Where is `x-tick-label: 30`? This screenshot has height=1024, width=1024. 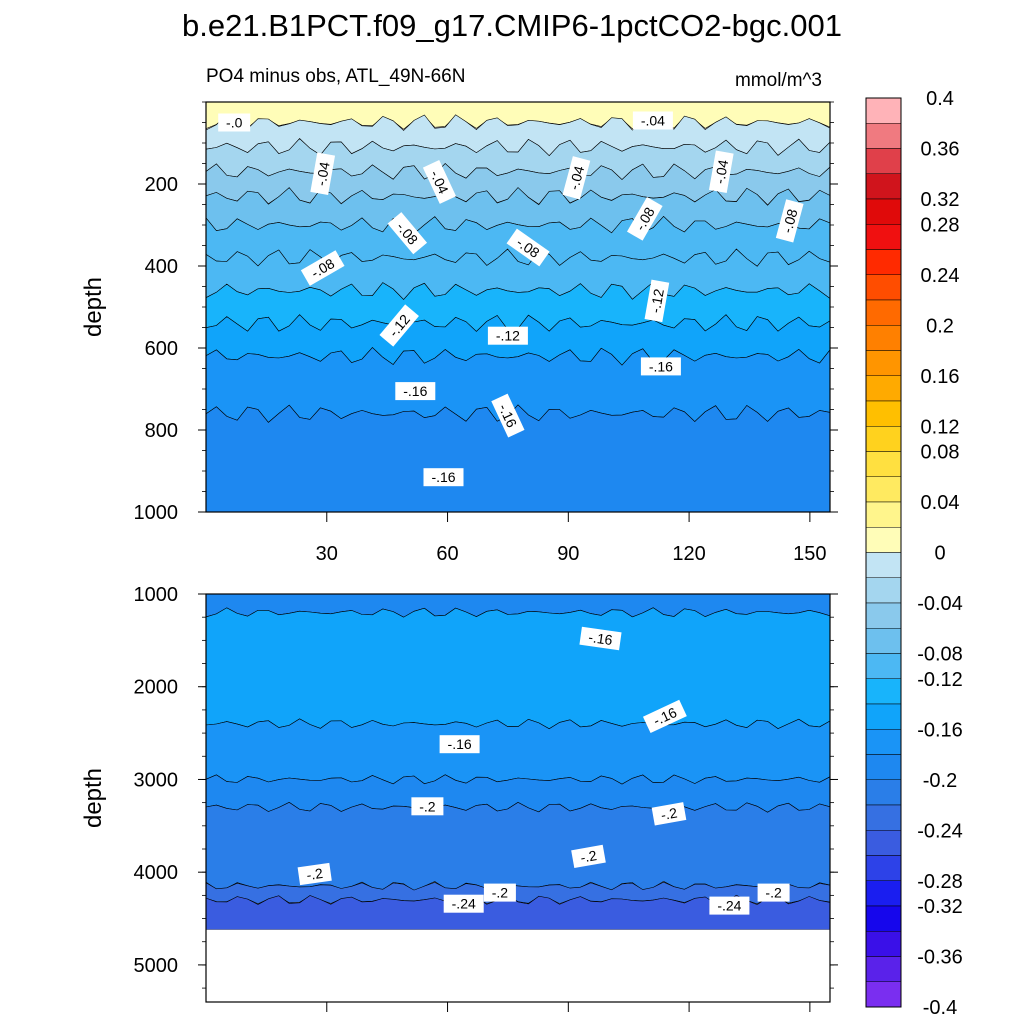 x-tick-label: 30 is located at coordinates (327, 554).